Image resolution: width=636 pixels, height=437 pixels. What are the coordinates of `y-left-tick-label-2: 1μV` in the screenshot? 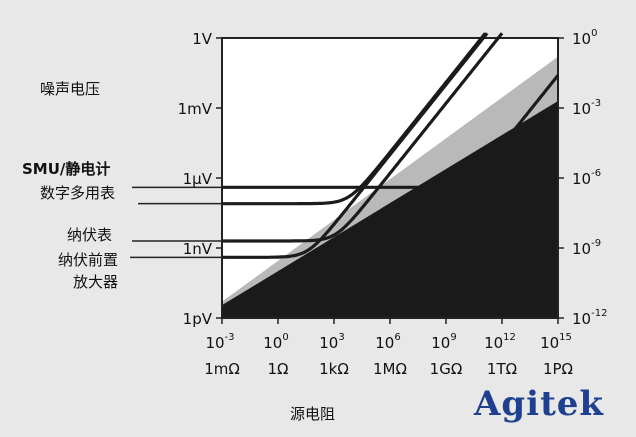 It's located at (198, 179).